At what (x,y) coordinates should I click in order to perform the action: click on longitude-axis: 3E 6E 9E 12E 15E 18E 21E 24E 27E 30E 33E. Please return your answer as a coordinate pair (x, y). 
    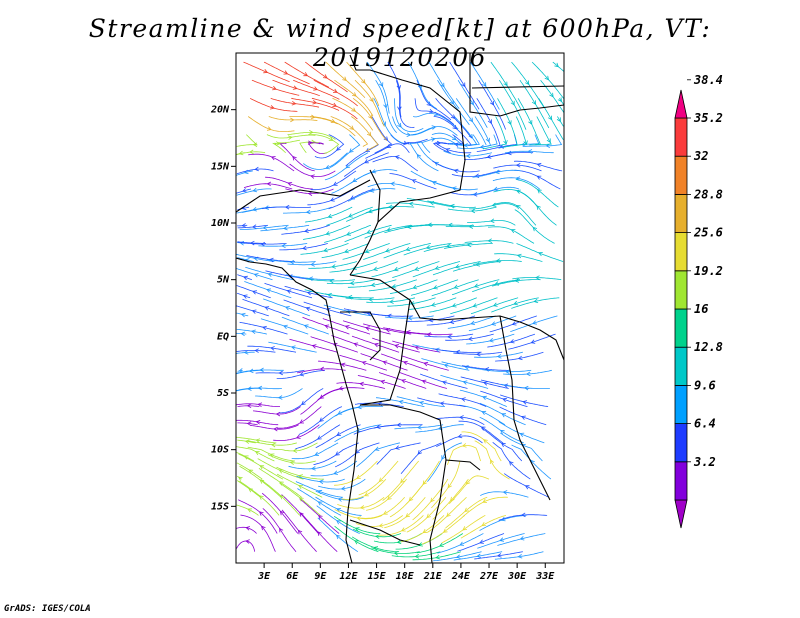
    Looking at the image, I should click on (406, 572).